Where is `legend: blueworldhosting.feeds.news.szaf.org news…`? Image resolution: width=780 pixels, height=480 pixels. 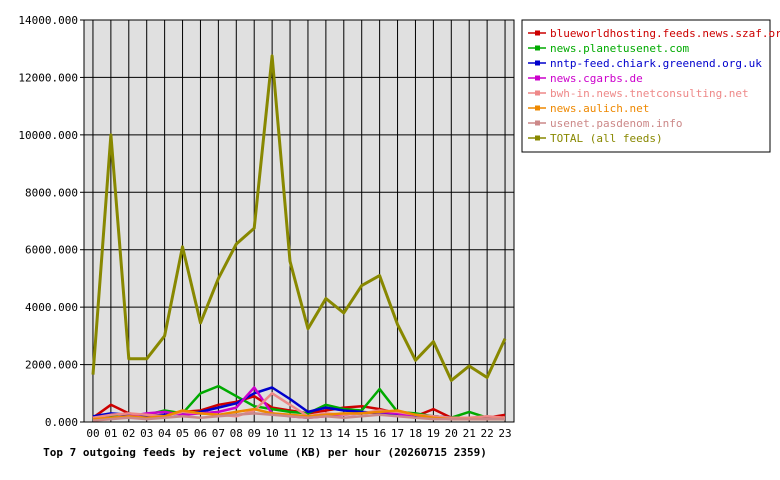
legend: blueworldhosting.feeds.news.szaf.org news… is located at coordinates (650, 86).